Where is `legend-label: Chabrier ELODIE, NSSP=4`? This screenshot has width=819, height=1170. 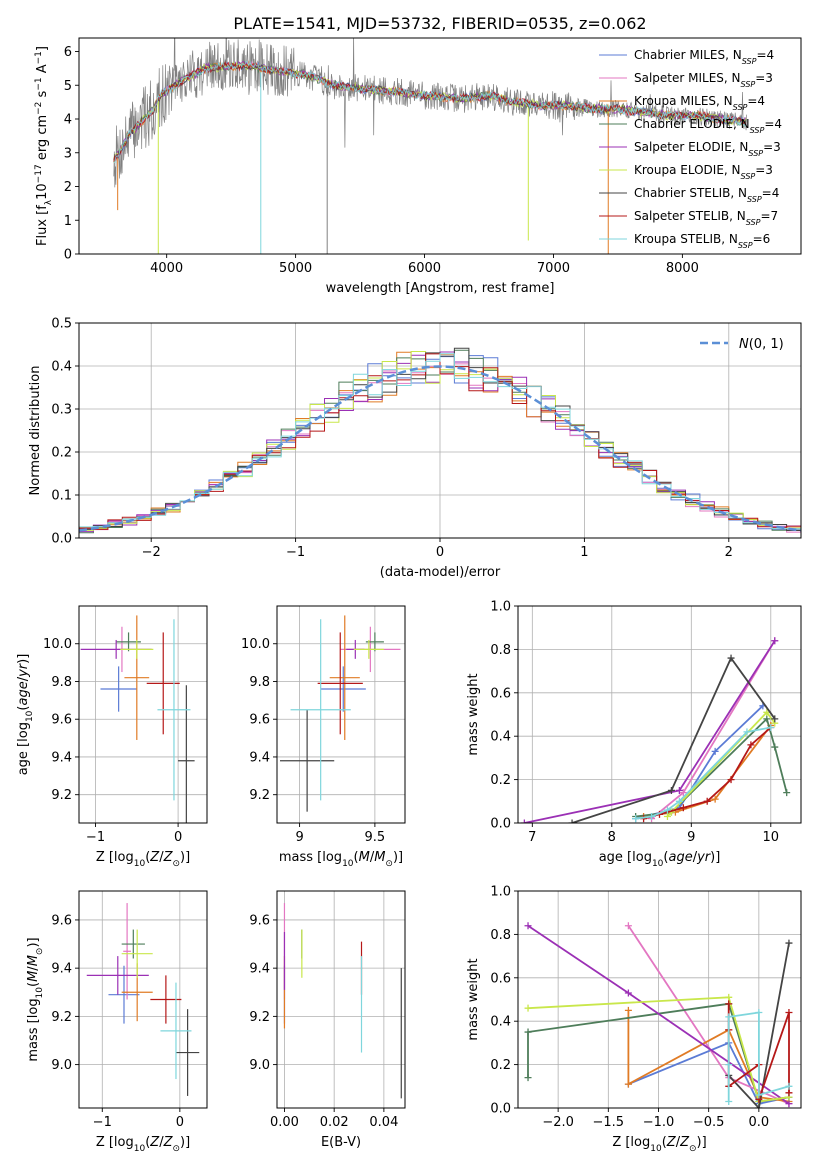 legend-label: Chabrier ELODIE, NSSP=4 is located at coordinates (708, 126).